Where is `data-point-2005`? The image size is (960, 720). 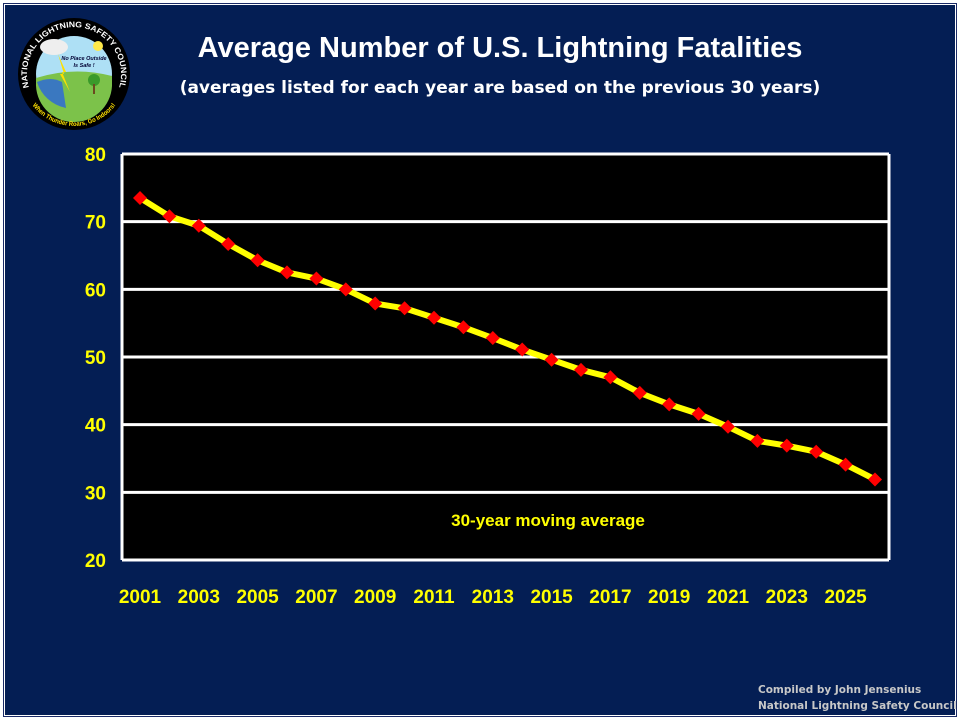
data-point-2005 is located at coordinates (257, 260).